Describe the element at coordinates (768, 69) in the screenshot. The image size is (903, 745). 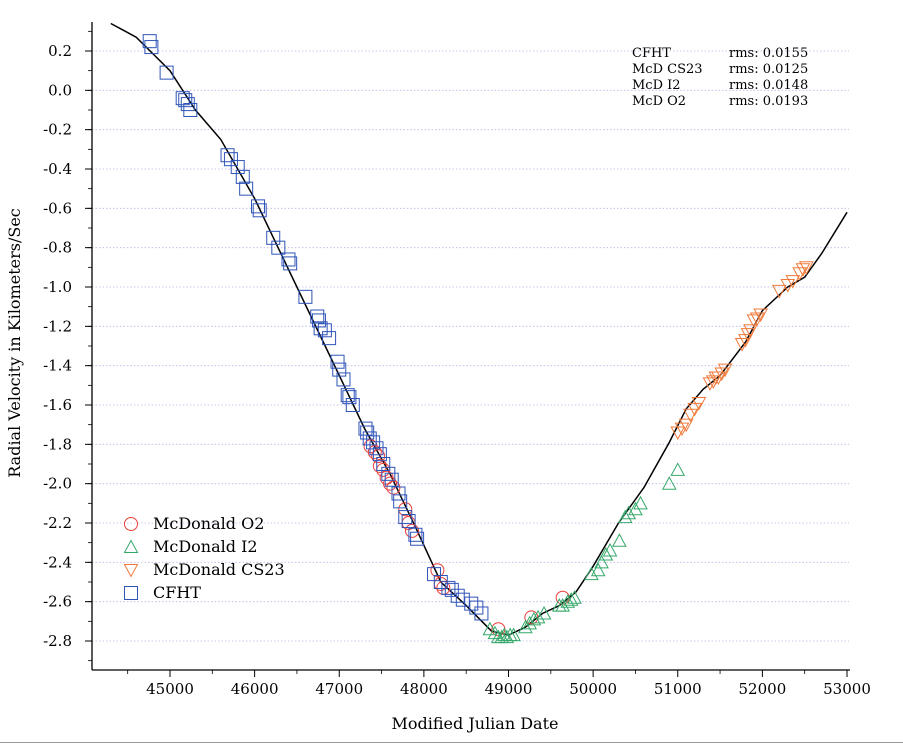
I see `rms-value: rms: 0.0125` at that location.